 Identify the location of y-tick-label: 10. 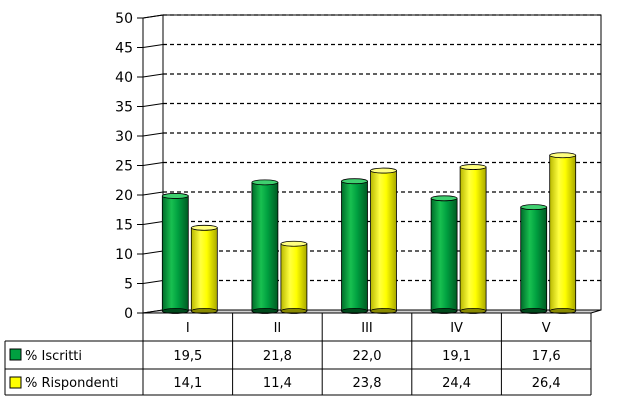
(124, 255).